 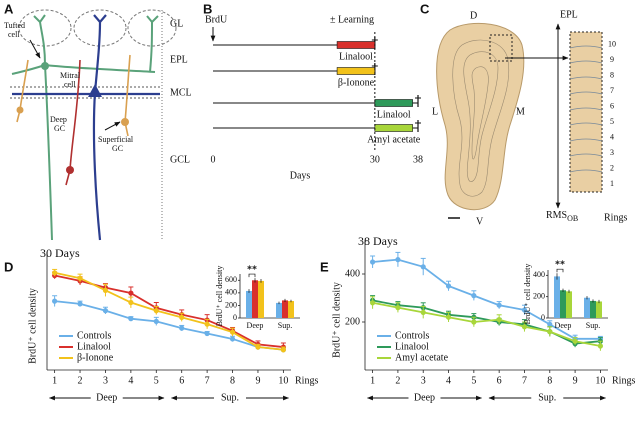 I want to click on orientation-label: L, so click(x=435, y=111).